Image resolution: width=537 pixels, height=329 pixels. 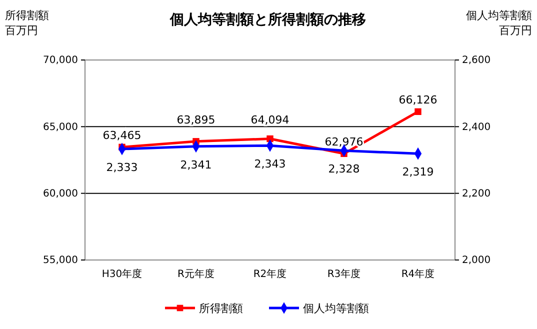 What do you see at coordinates (196, 274) in the screenshot?
I see `x-tick-label: R元年度` at bounding box center [196, 274].